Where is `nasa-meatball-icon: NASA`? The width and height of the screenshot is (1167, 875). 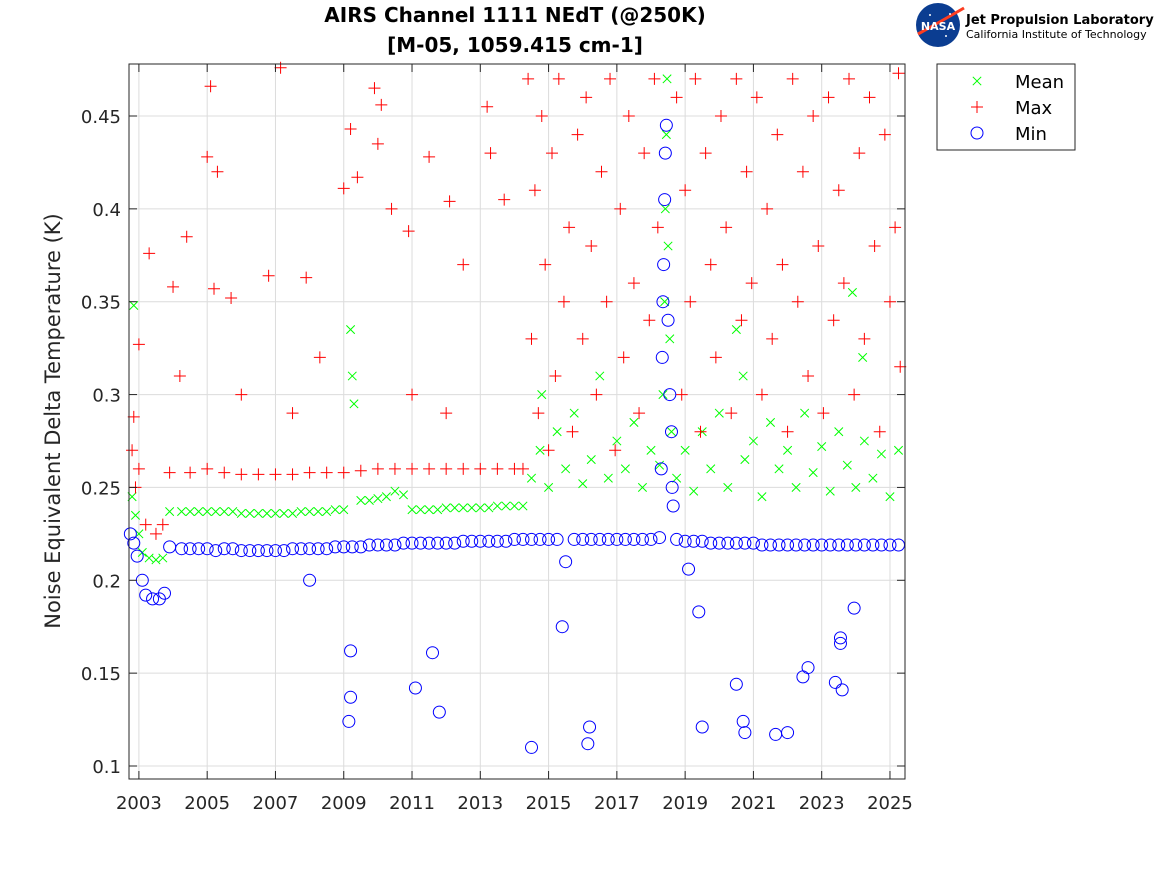 nasa-meatball-icon: NASA is located at coordinates (940, 25).